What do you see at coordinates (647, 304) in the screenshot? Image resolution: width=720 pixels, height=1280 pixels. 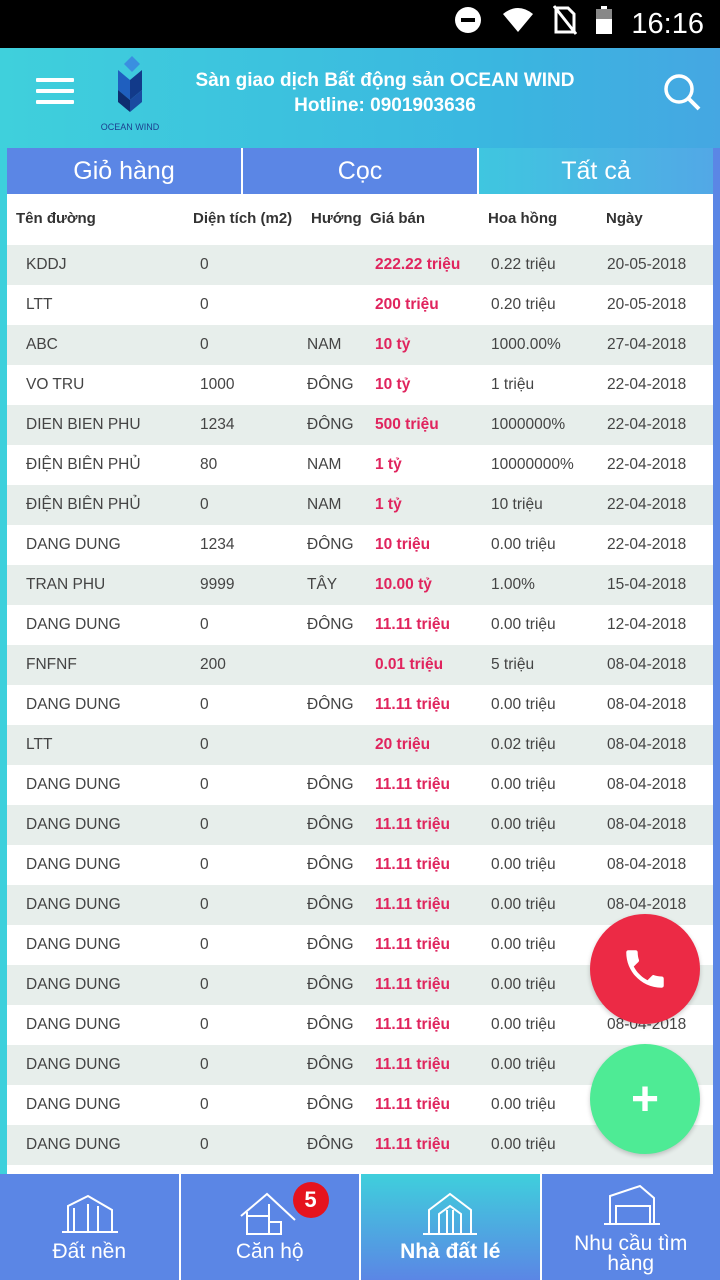 I see `cell-date: 20-05-2018` at bounding box center [647, 304].